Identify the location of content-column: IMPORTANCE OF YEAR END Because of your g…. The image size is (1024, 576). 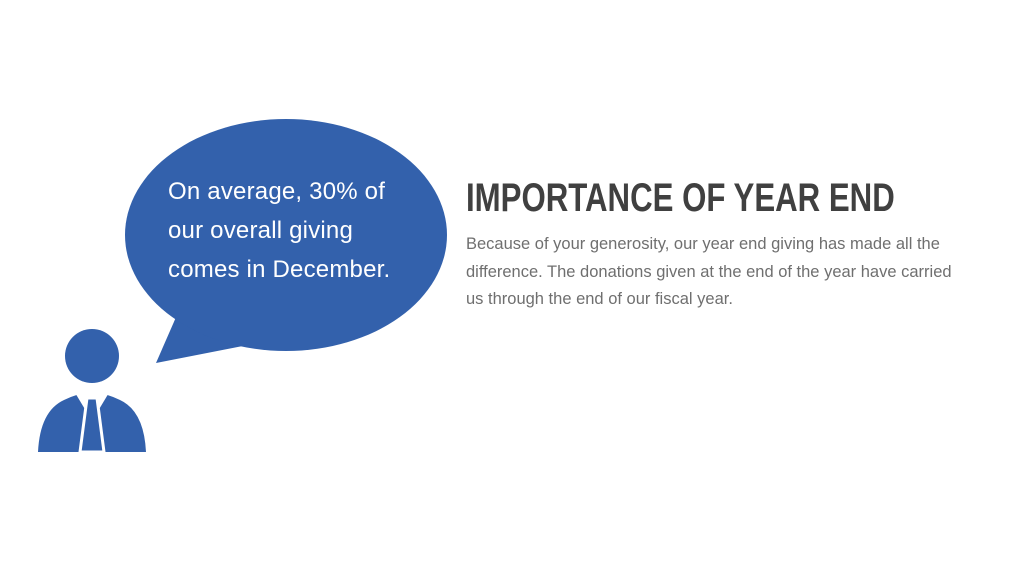
(718, 245).